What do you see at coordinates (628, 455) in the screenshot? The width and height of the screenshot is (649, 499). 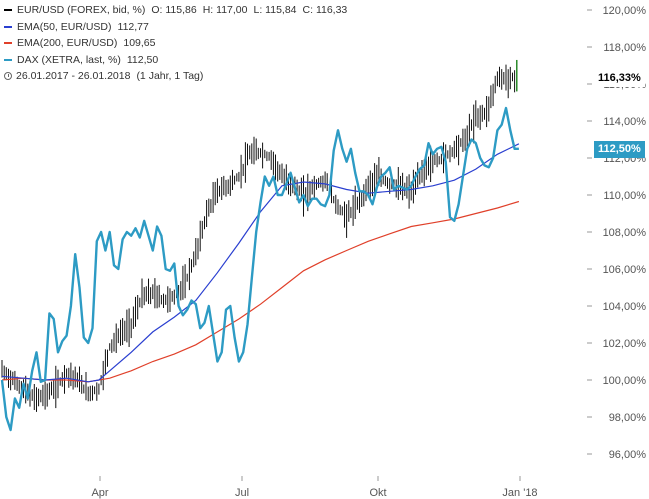 I see `y-tick-label: 96,00%` at bounding box center [628, 455].